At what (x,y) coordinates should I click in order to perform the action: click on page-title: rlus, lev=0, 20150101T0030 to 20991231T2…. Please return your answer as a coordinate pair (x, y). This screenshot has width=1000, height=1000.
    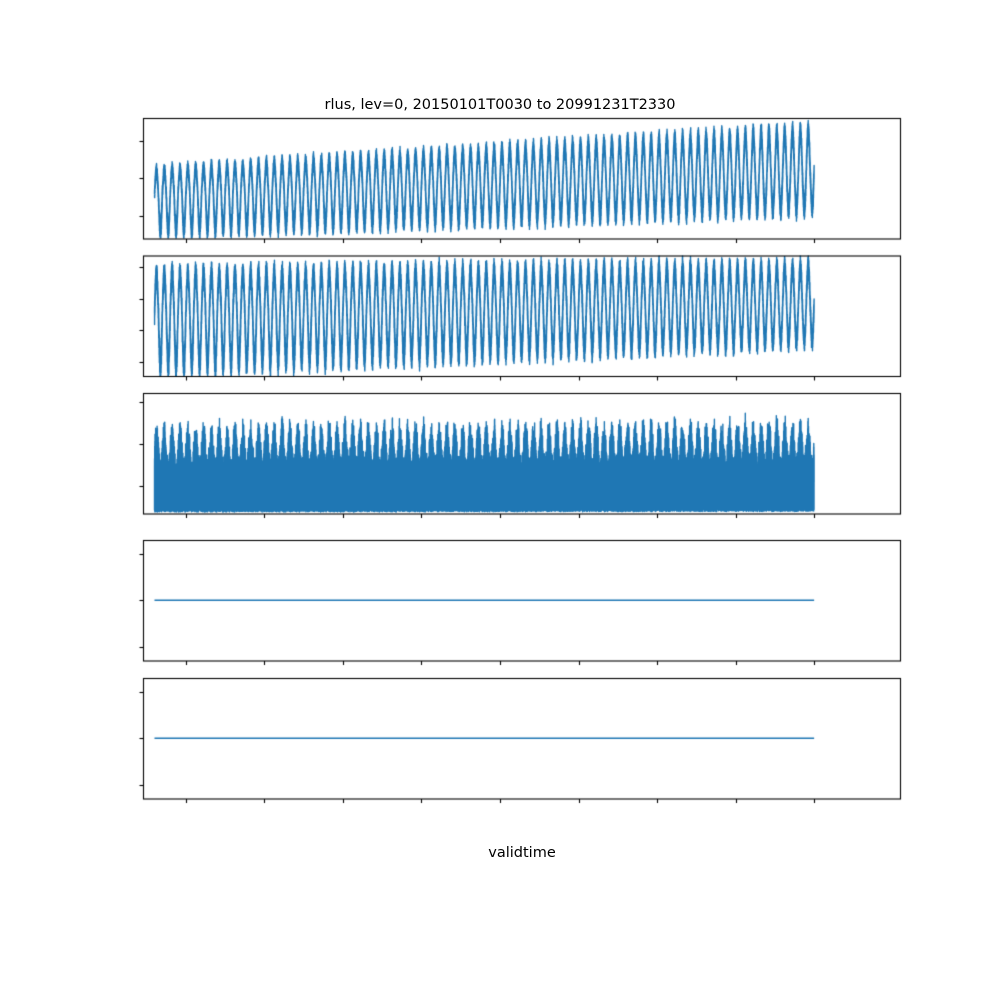
    Looking at the image, I should click on (500, 105).